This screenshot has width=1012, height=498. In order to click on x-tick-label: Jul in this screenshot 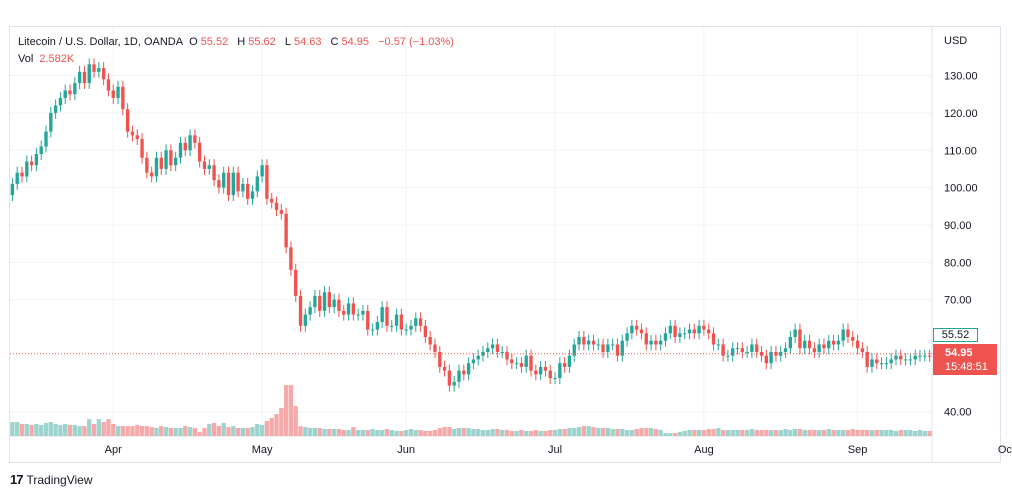, I will do `click(555, 450)`.